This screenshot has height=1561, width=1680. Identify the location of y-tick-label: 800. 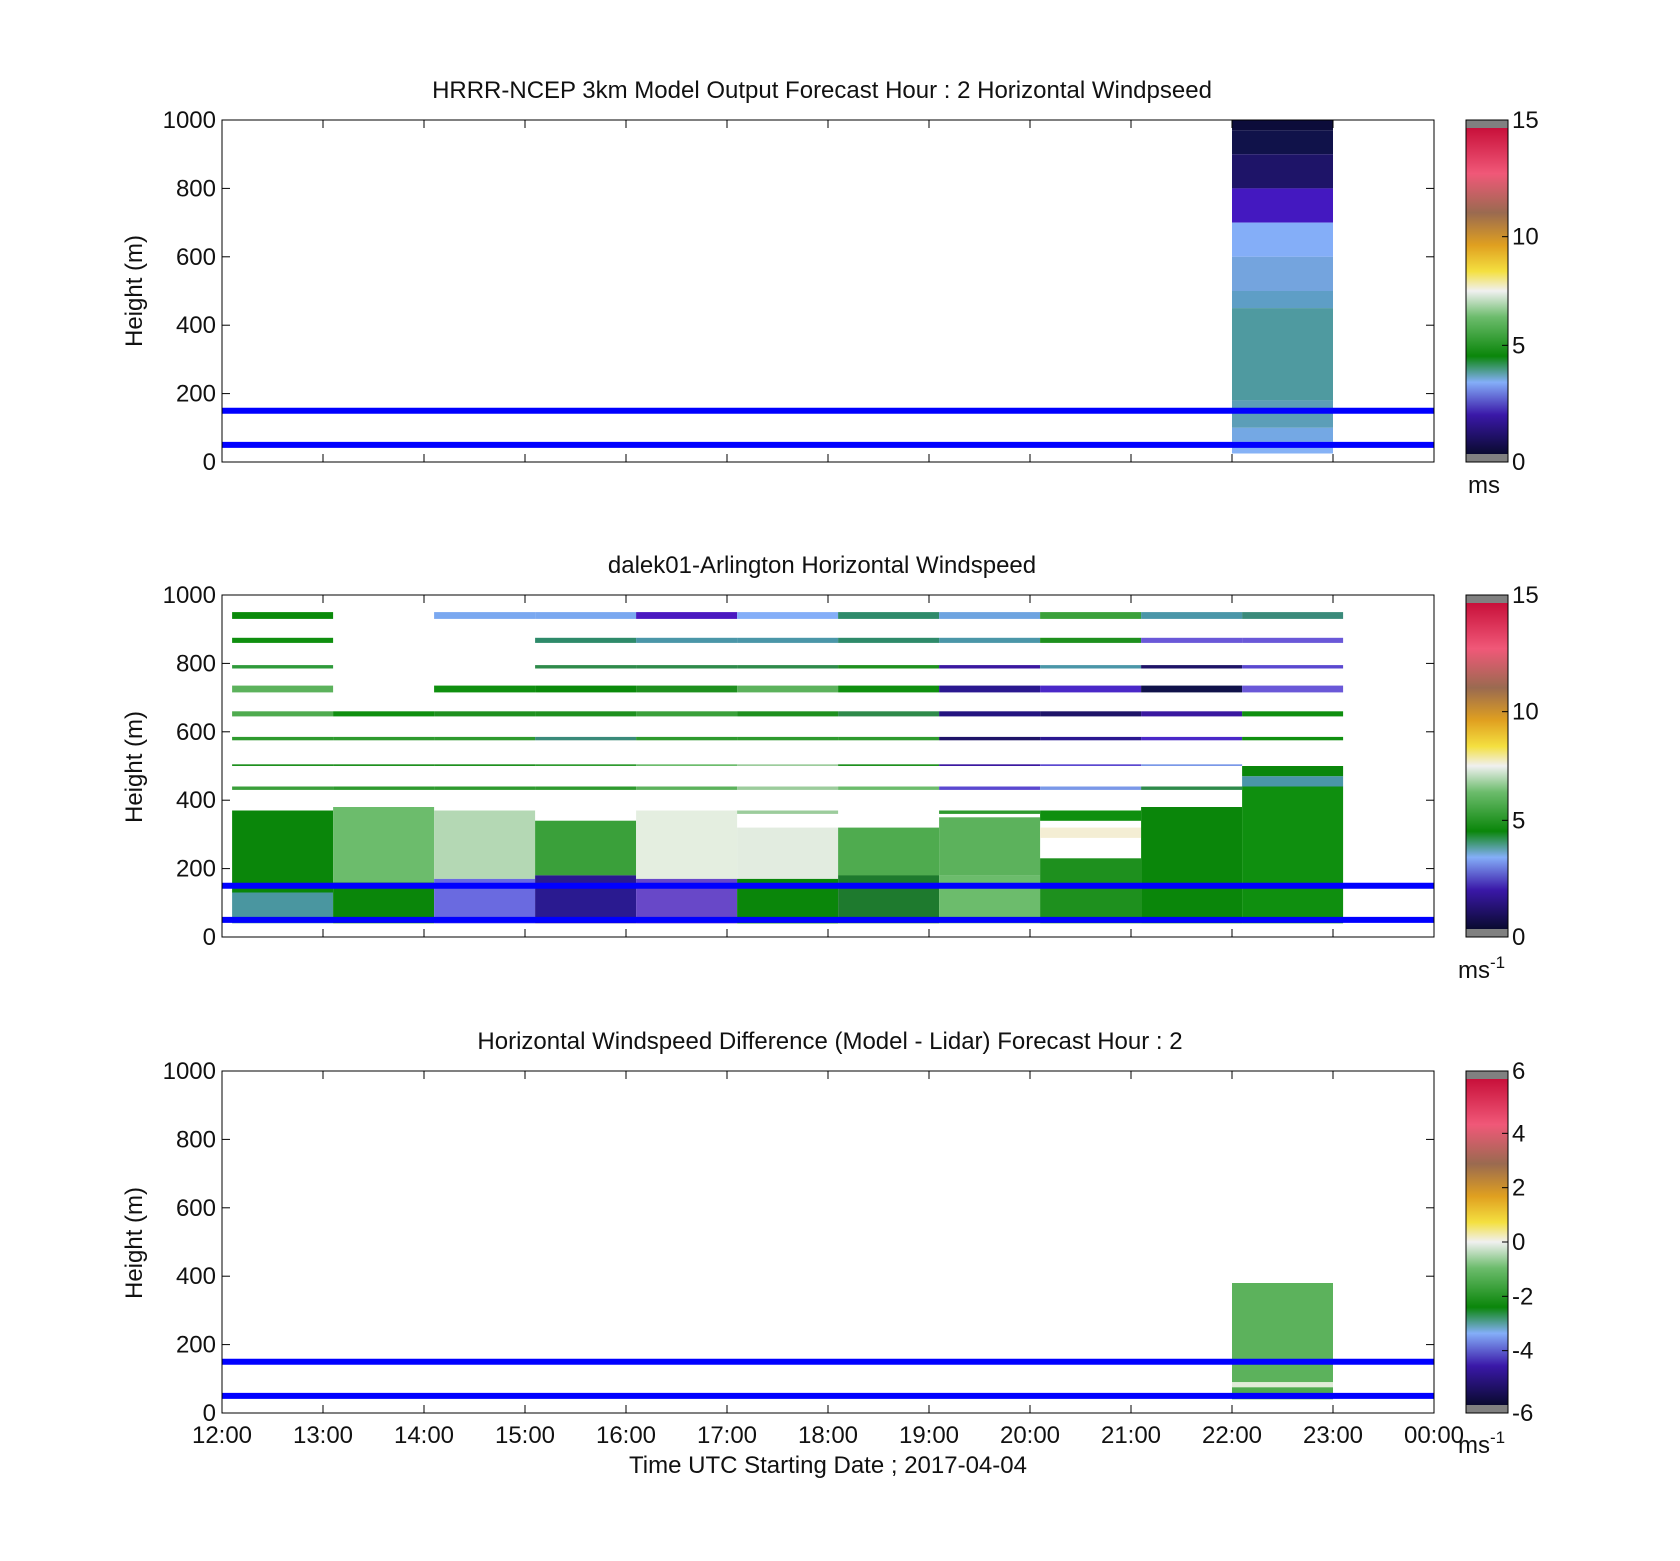
(196, 188).